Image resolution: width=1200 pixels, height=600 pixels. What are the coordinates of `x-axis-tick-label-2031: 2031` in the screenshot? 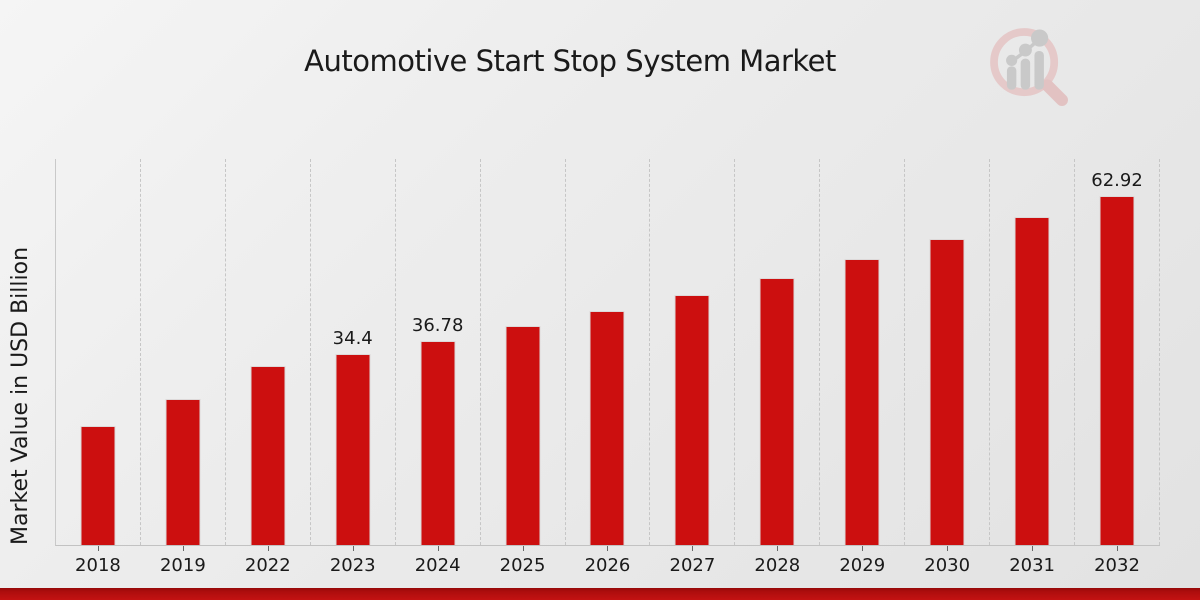 It's located at (1032, 565).